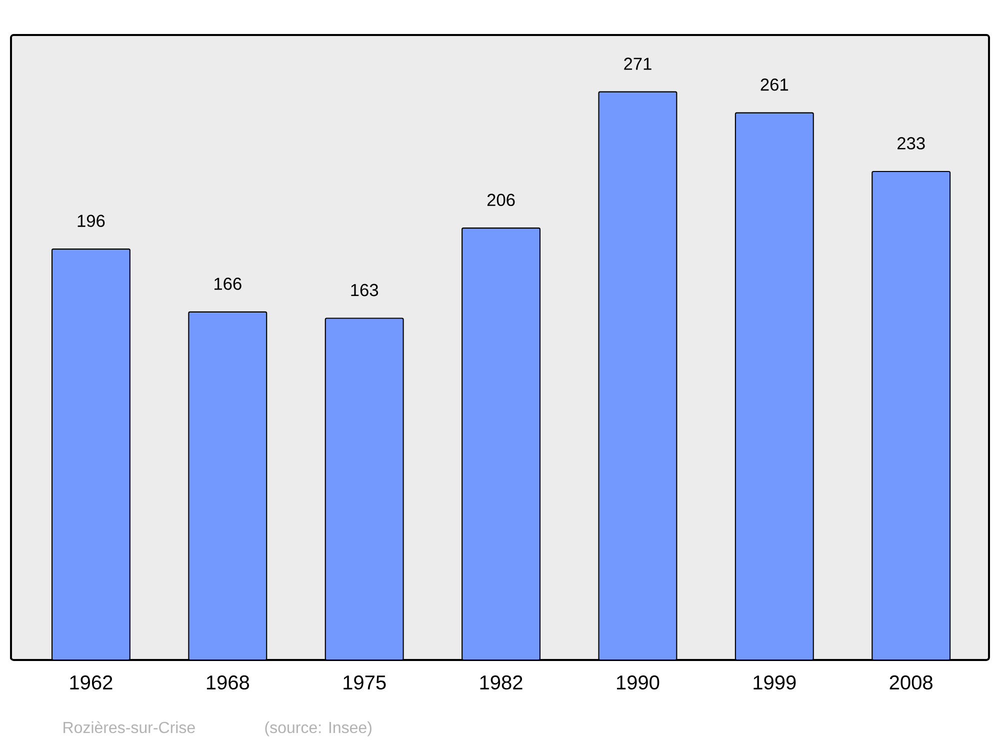 Image resolution: width=1000 pixels, height=747 pixels. What do you see at coordinates (775, 682) in the screenshot?
I see `x-tick-label: 1999` at bounding box center [775, 682].